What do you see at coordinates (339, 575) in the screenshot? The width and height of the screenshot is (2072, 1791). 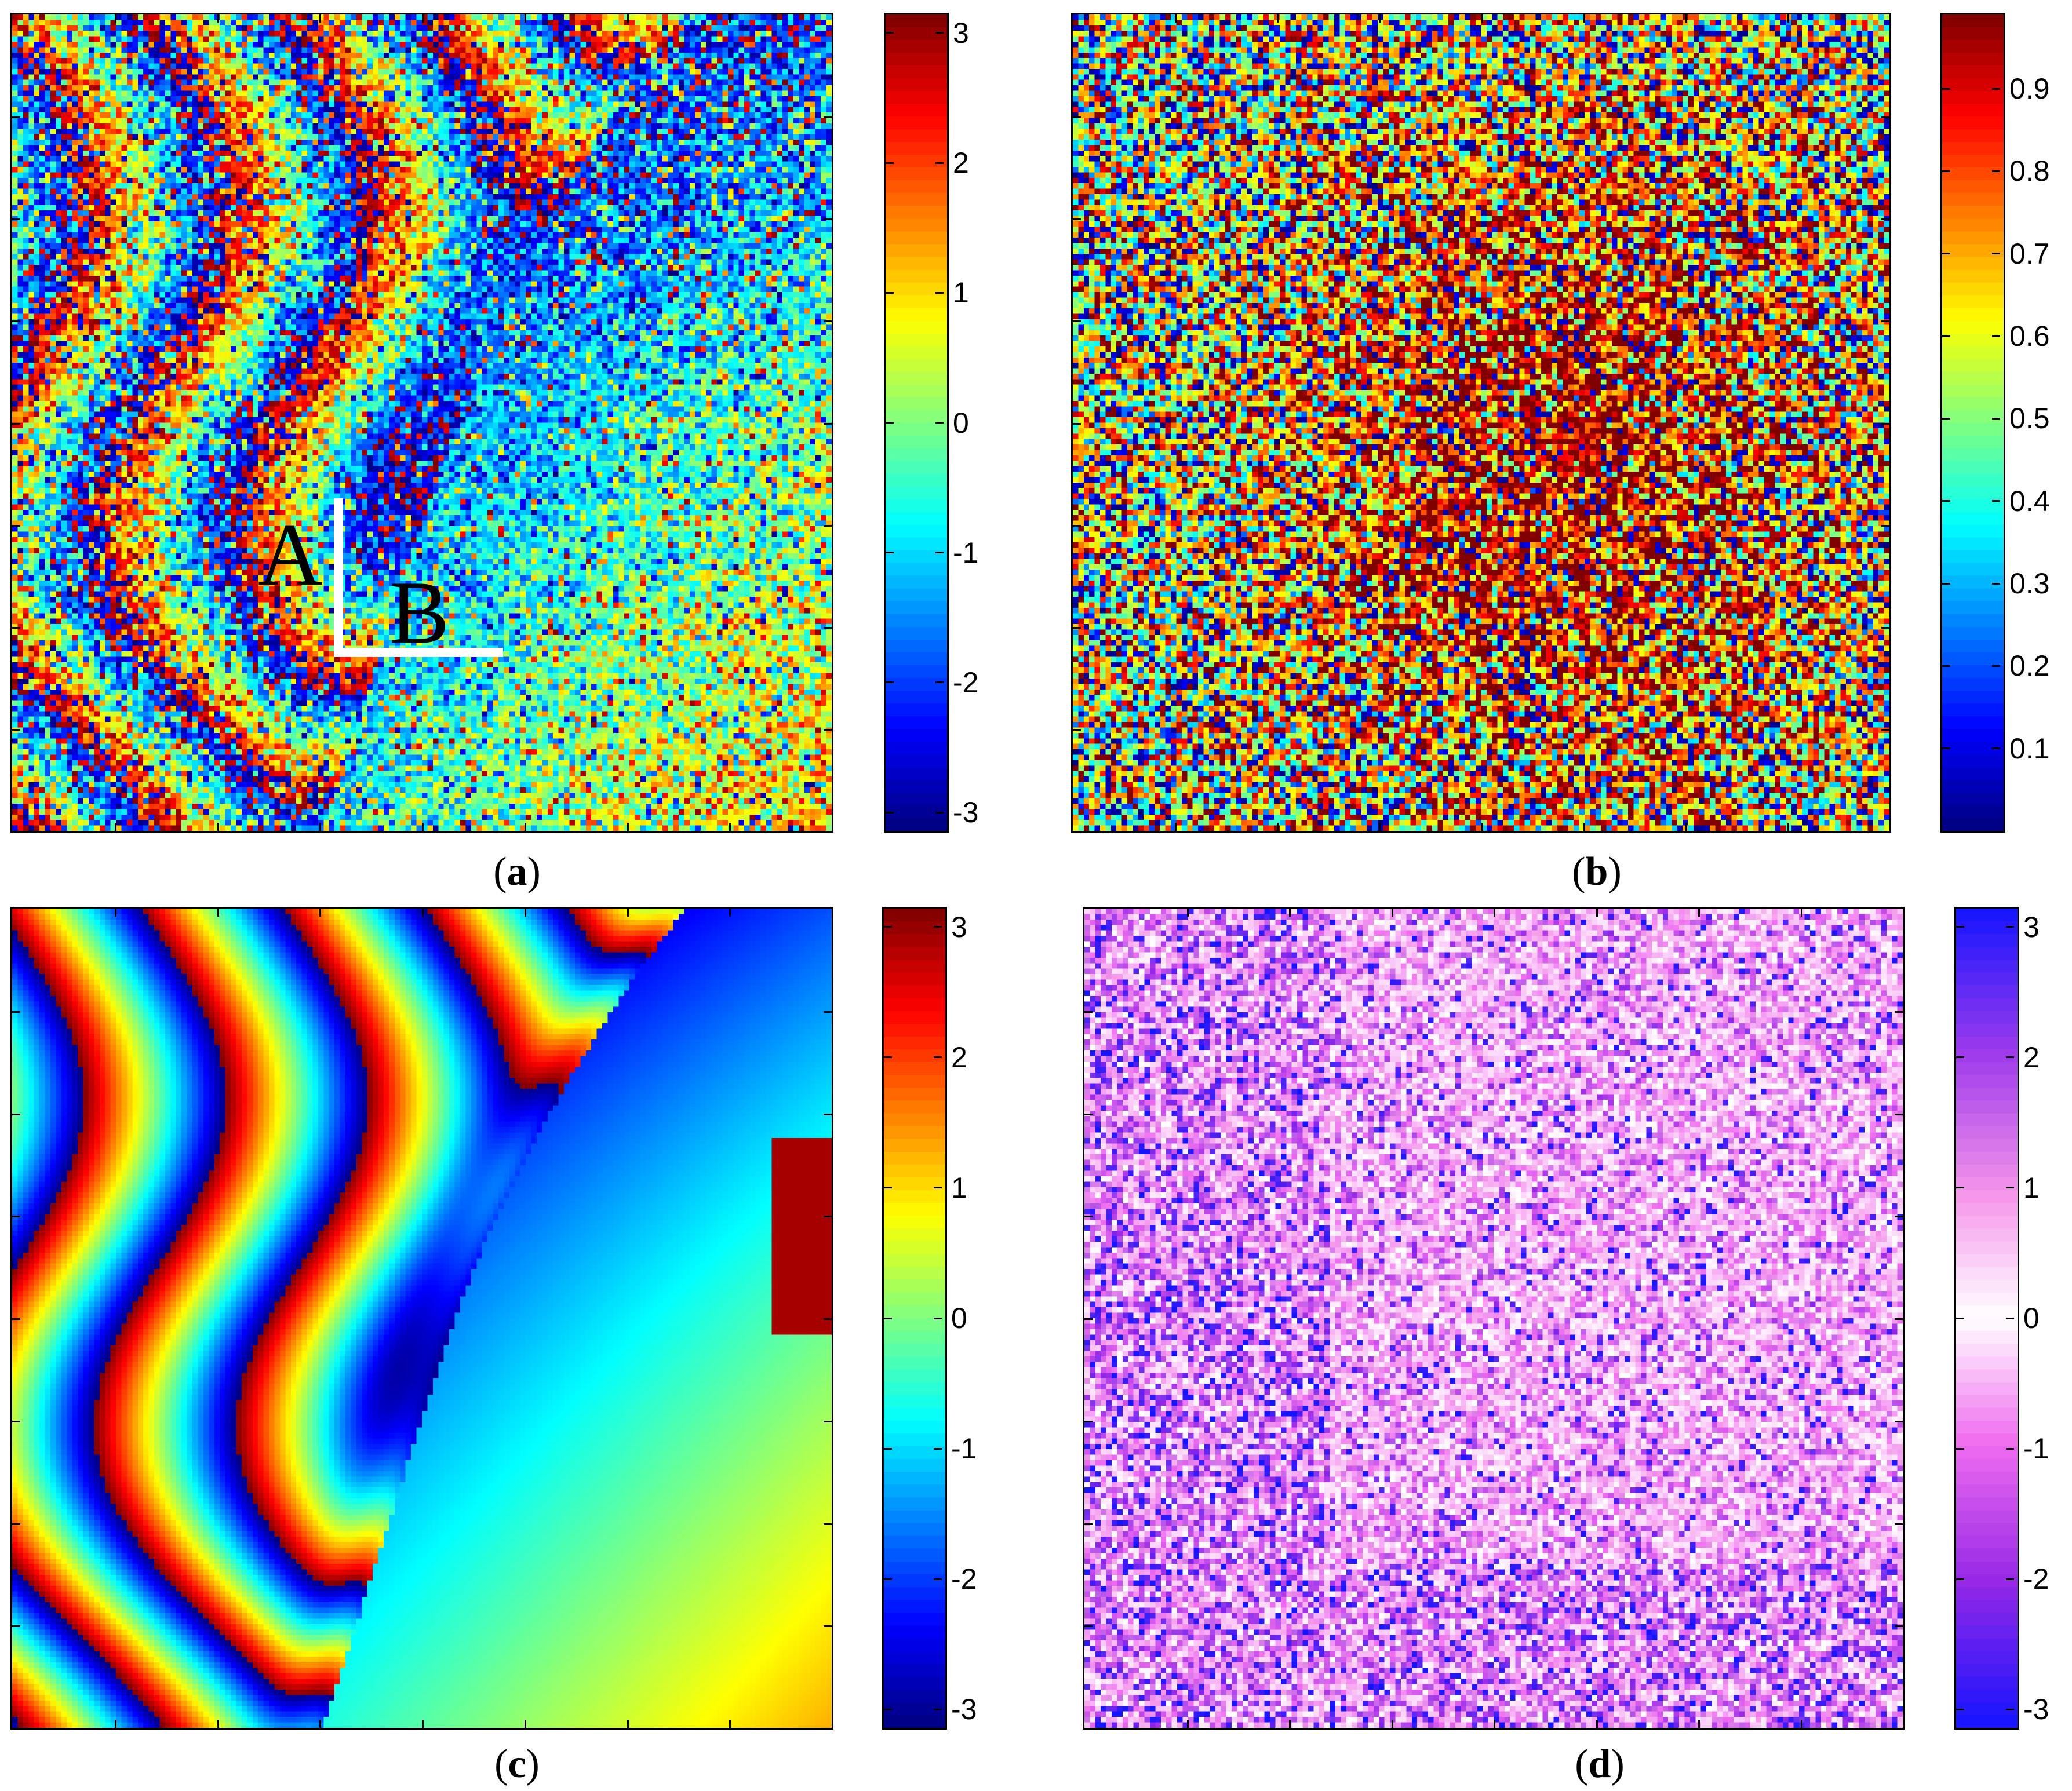 I see `profile-line-vertical` at bounding box center [339, 575].